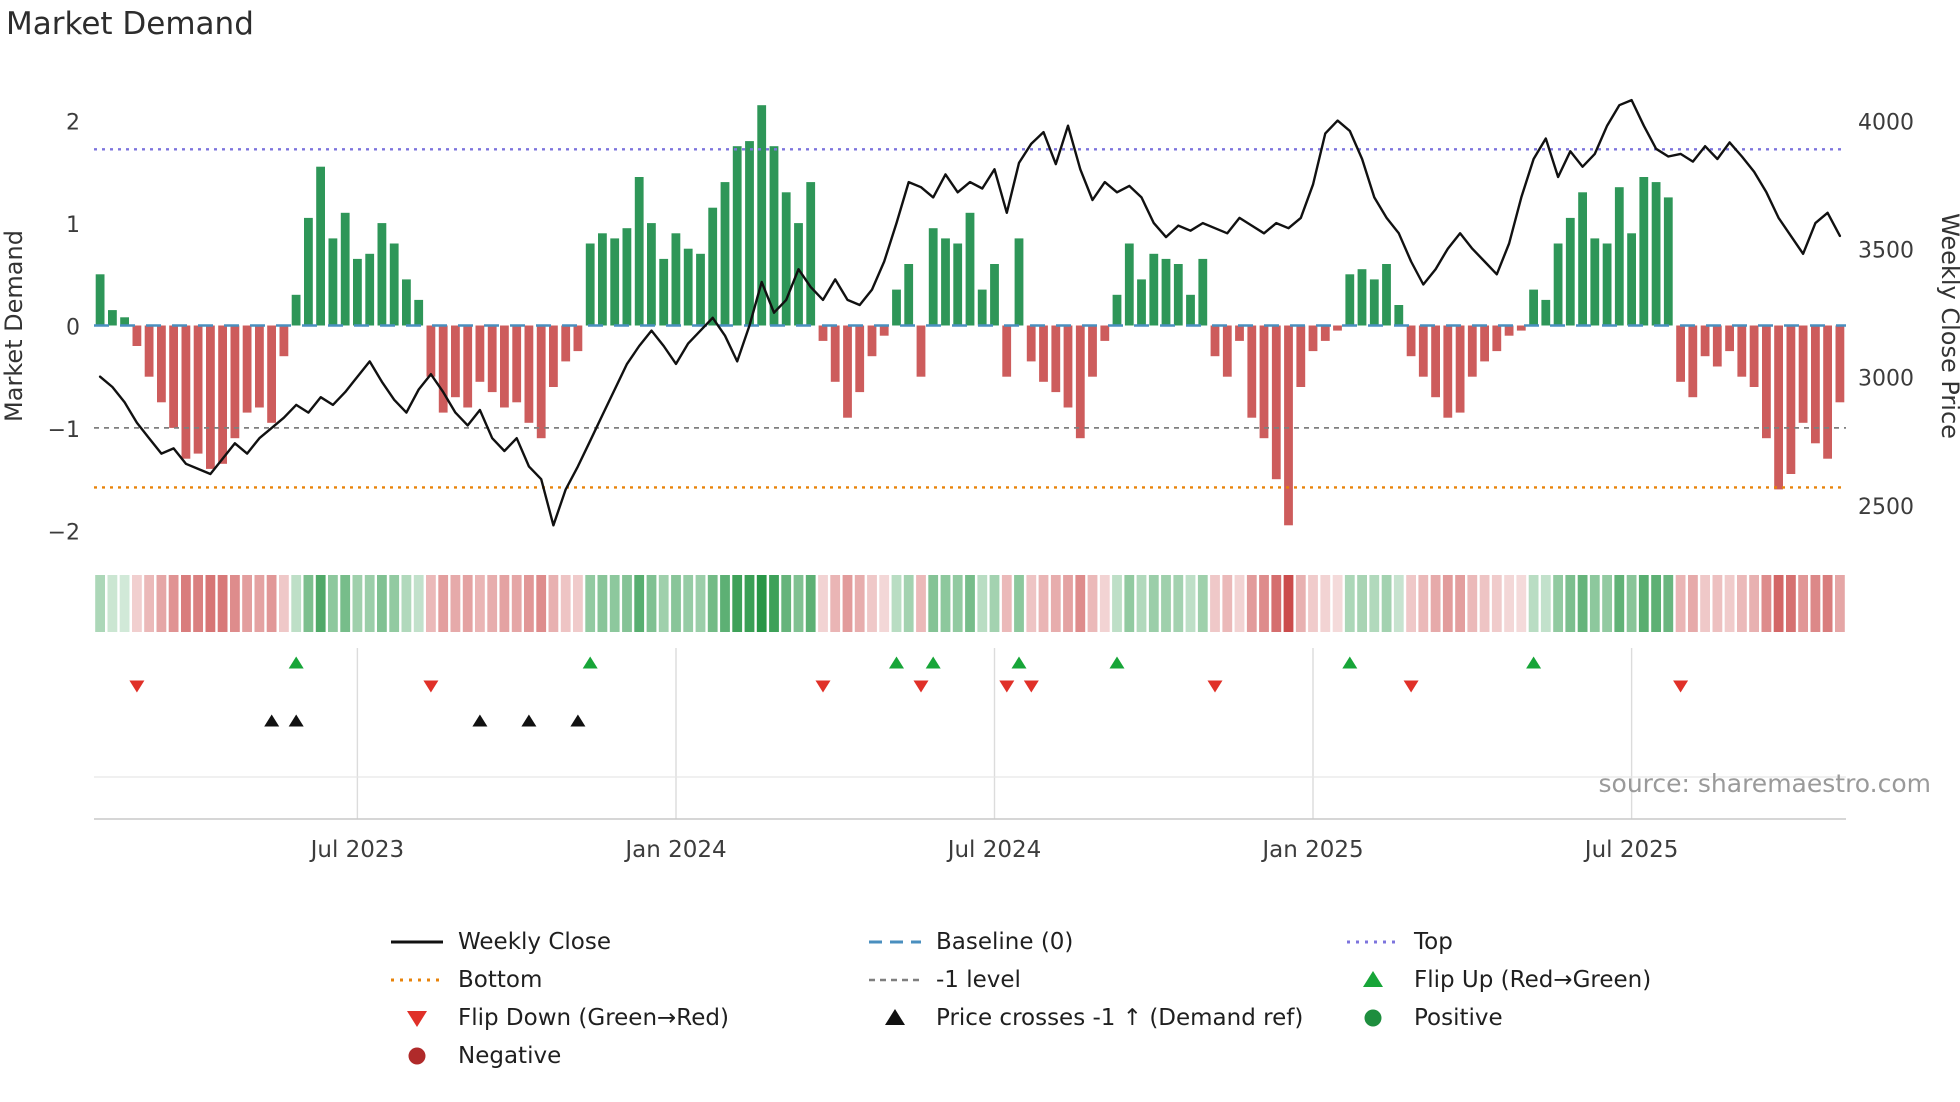  Describe the element at coordinates (674, 850) in the screenshot. I see `x-tick-label: Jan 2024` at that location.